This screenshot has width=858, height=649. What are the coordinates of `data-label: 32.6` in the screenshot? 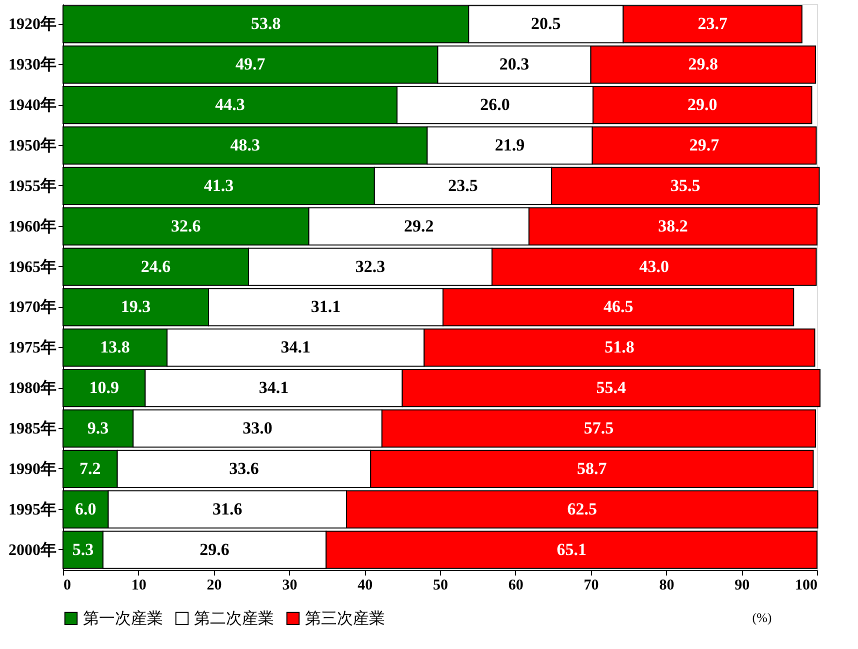 It's located at (186, 226).